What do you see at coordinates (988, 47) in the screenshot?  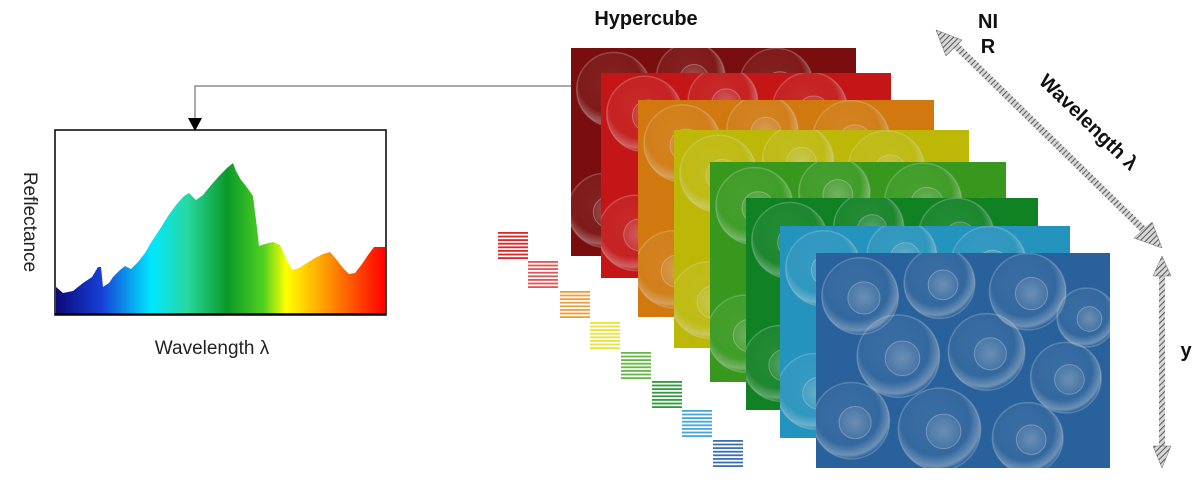 I see `nir-label-line2: R` at bounding box center [988, 47].